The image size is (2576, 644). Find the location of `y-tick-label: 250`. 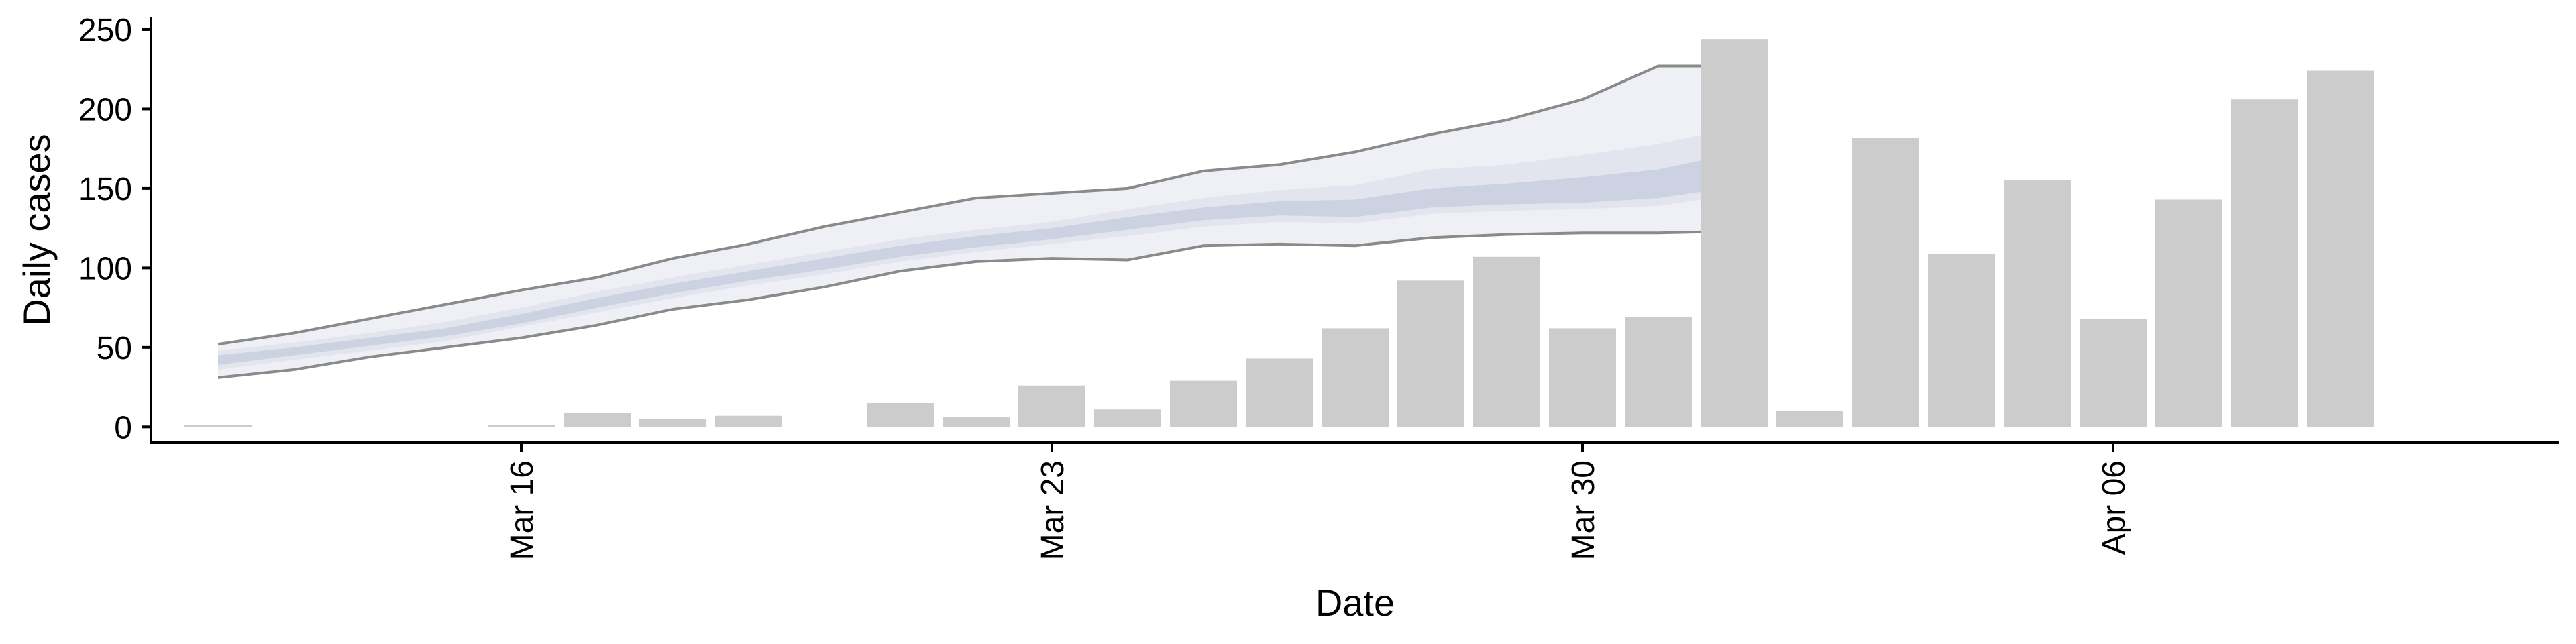

y-tick-label: 250 is located at coordinates (105, 30).